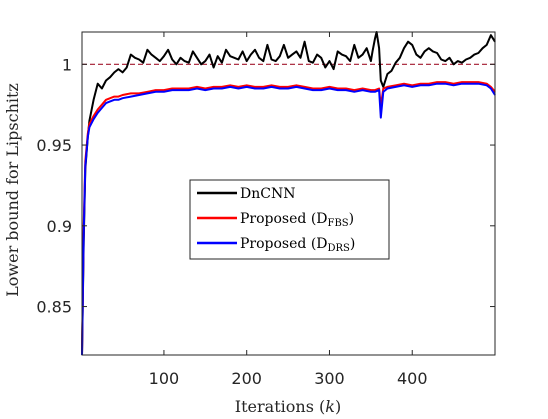 This screenshot has height=419, width=548. Describe the element at coordinates (267, 194) in the screenshot. I see `legend-label: DnCNN` at that location.